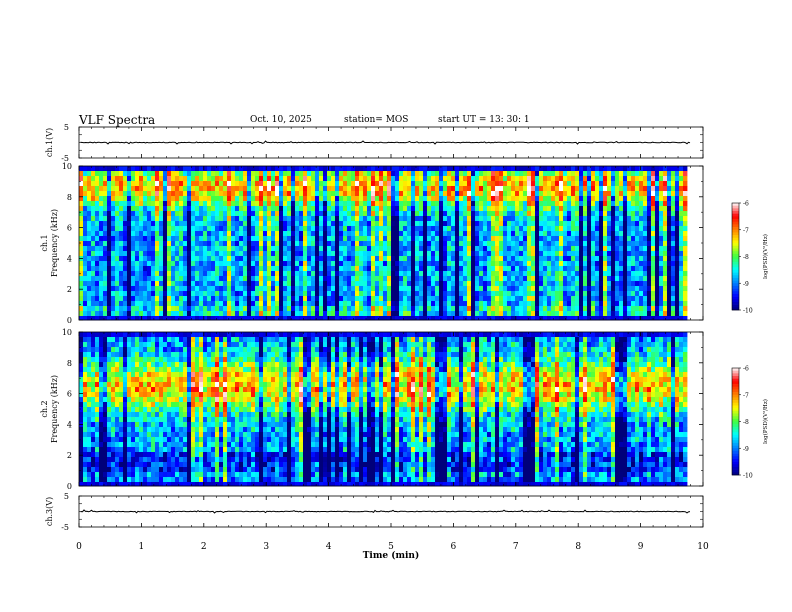  Describe the element at coordinates (66, 127) in the screenshot. I see `y-tick-label: 5` at that location.